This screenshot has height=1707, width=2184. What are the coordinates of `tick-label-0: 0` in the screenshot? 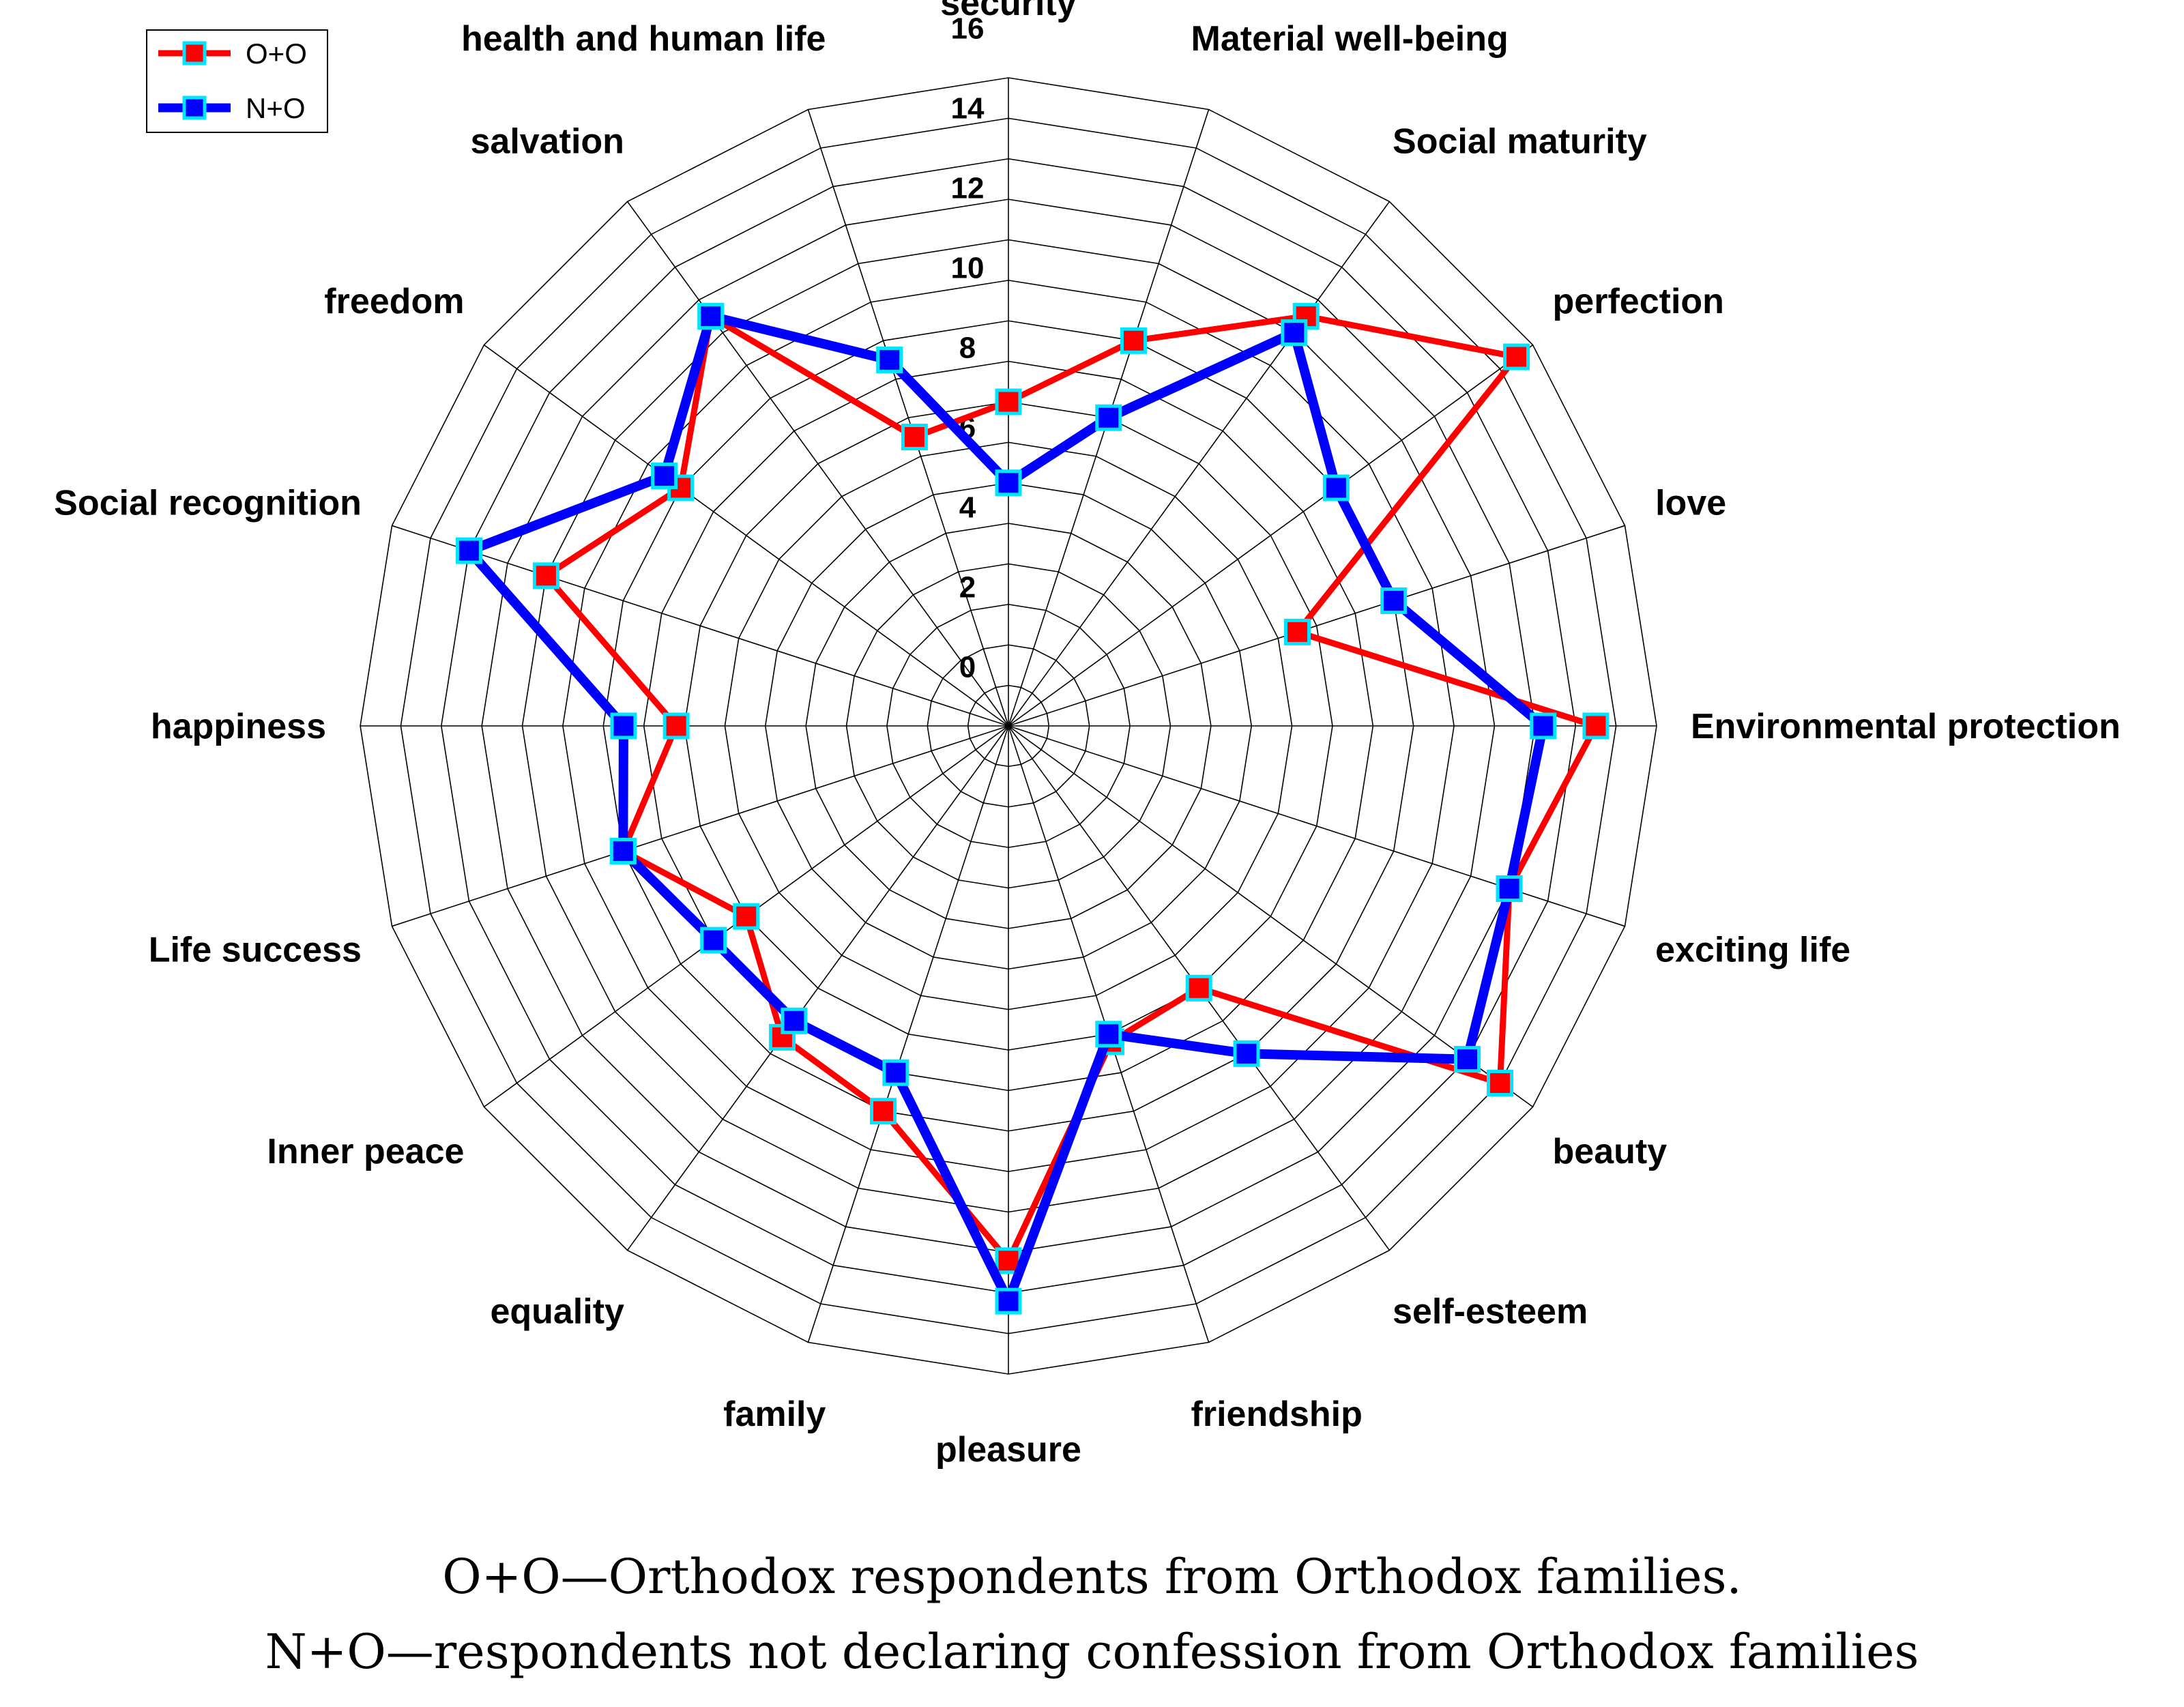 It's located at (967, 667).